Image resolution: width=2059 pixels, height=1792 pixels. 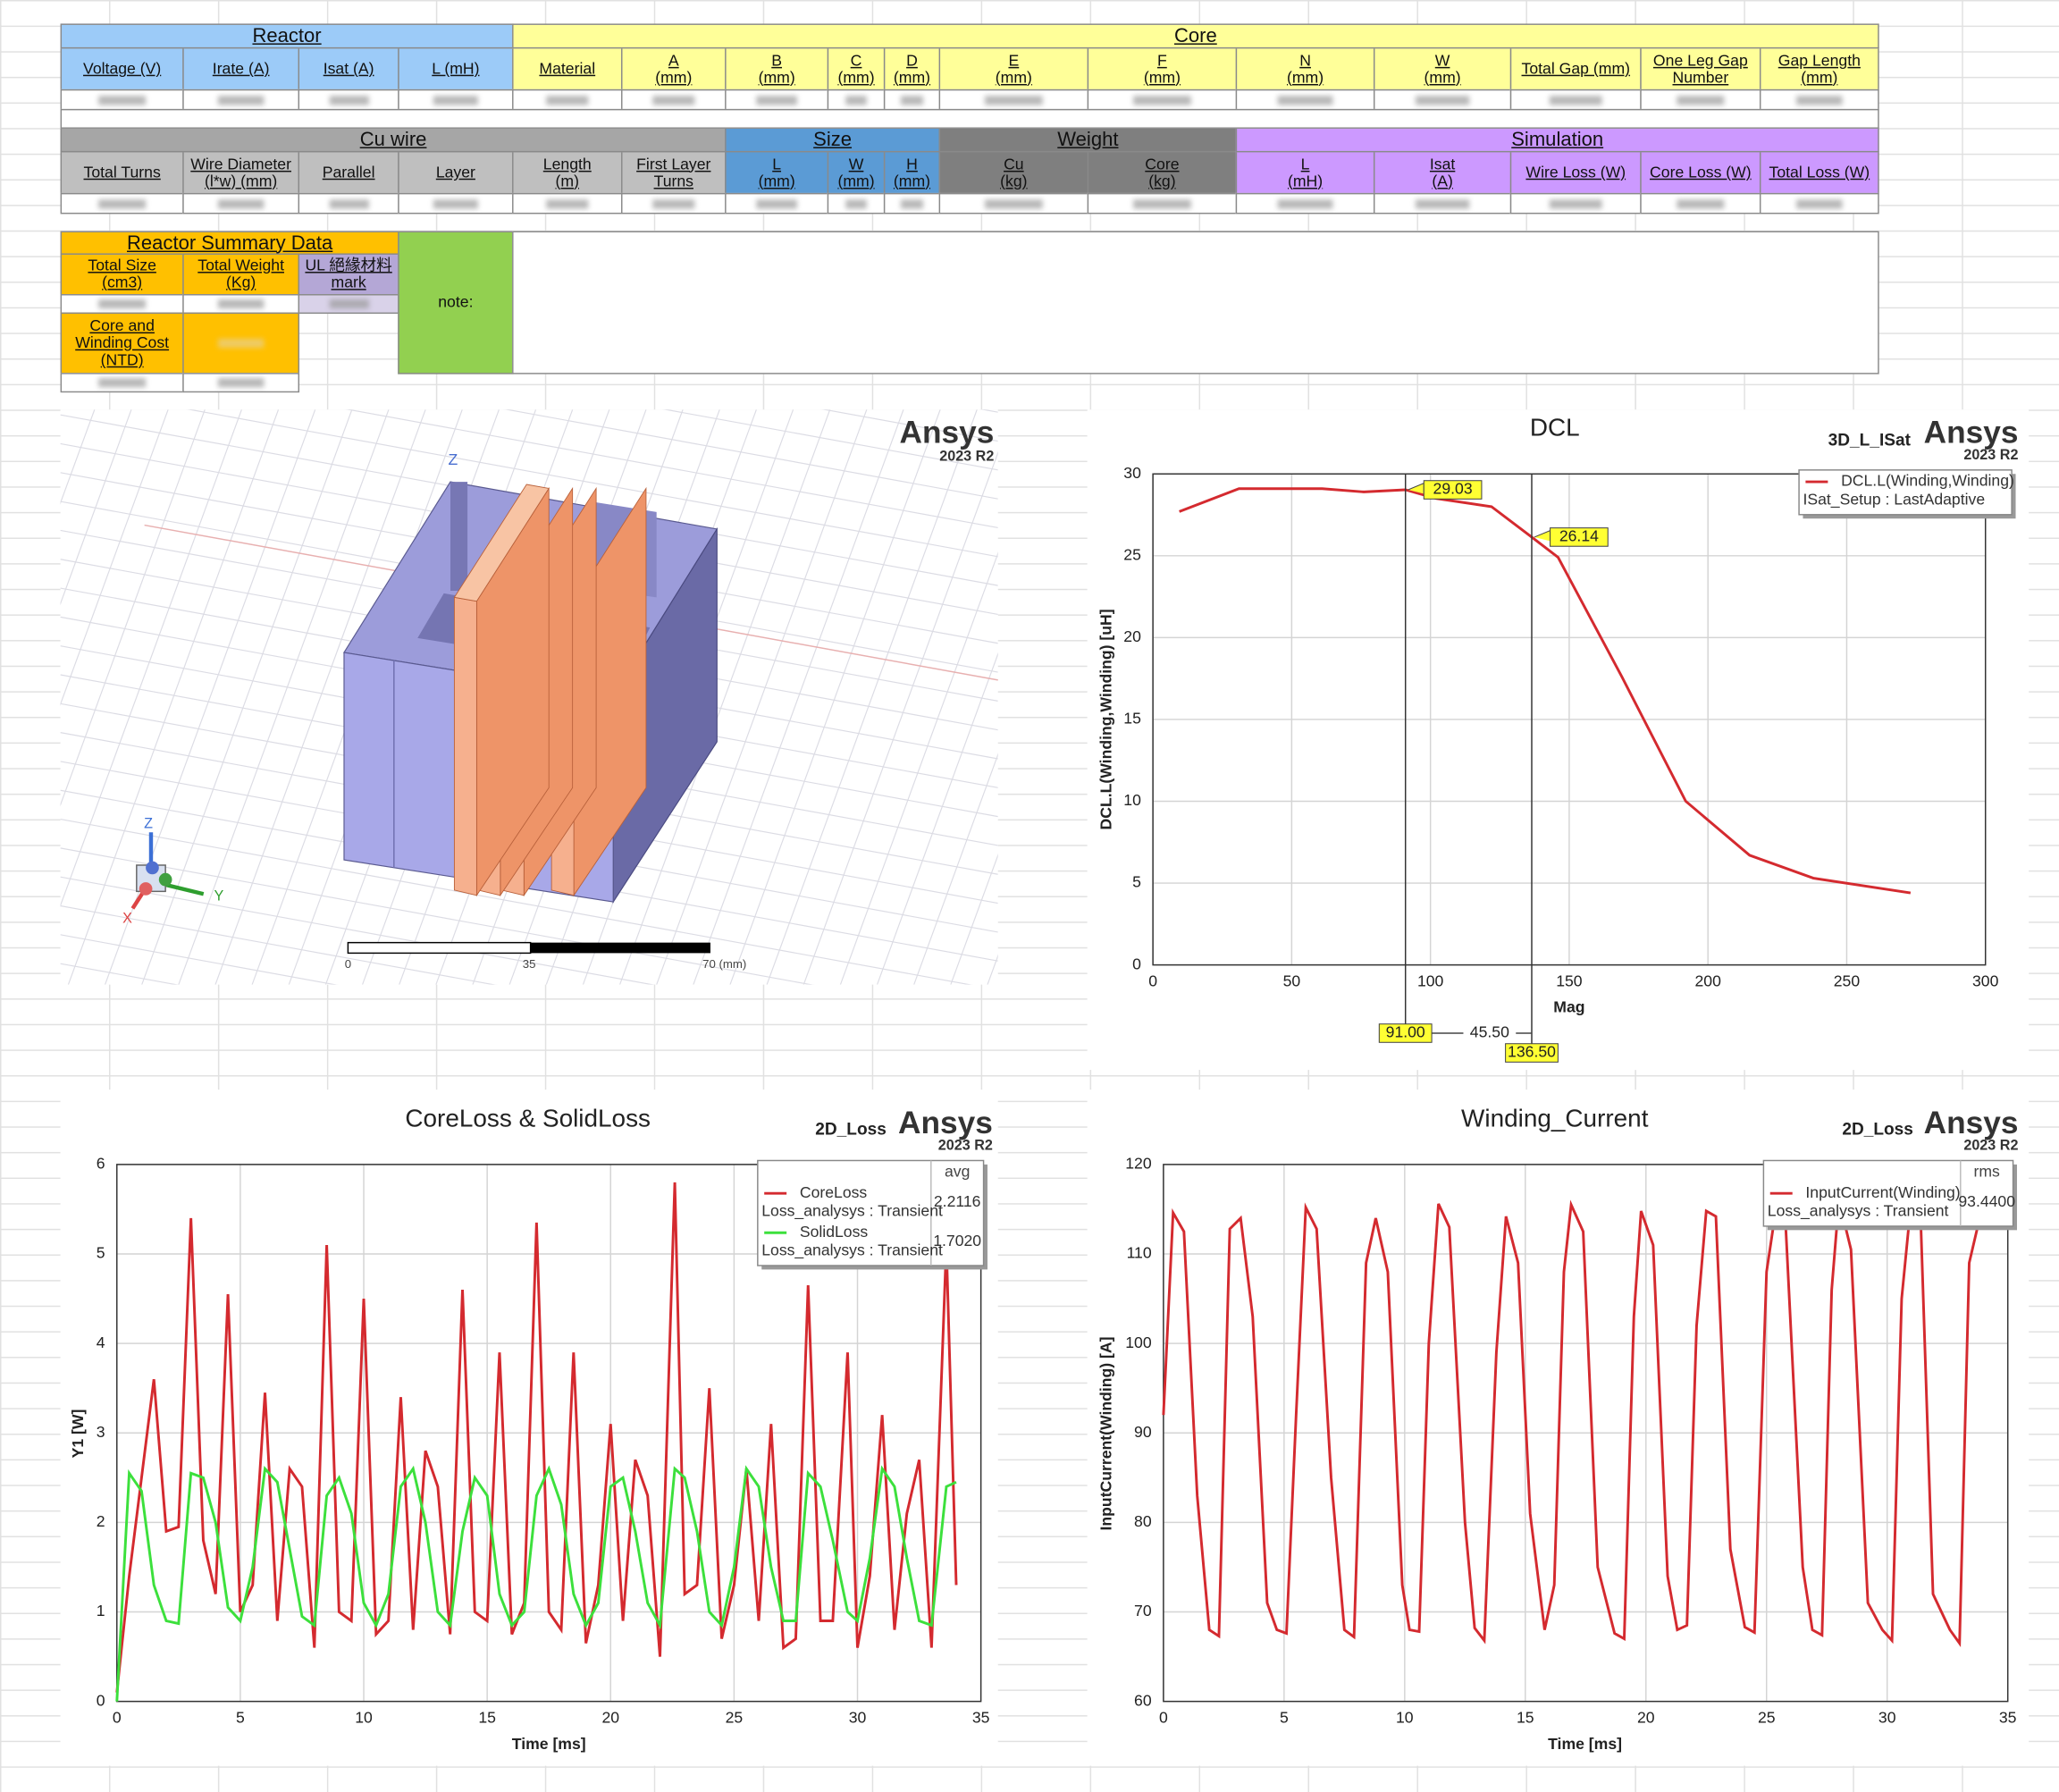 I want to click on view-axis-label: Z, so click(x=453, y=459).